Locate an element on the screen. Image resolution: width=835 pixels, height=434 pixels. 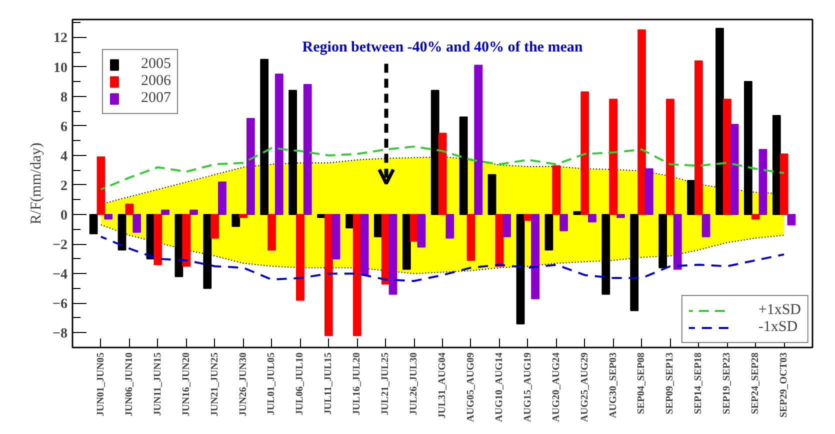
x-tick-label: AUG05_AUG09 is located at coordinates (470, 387).